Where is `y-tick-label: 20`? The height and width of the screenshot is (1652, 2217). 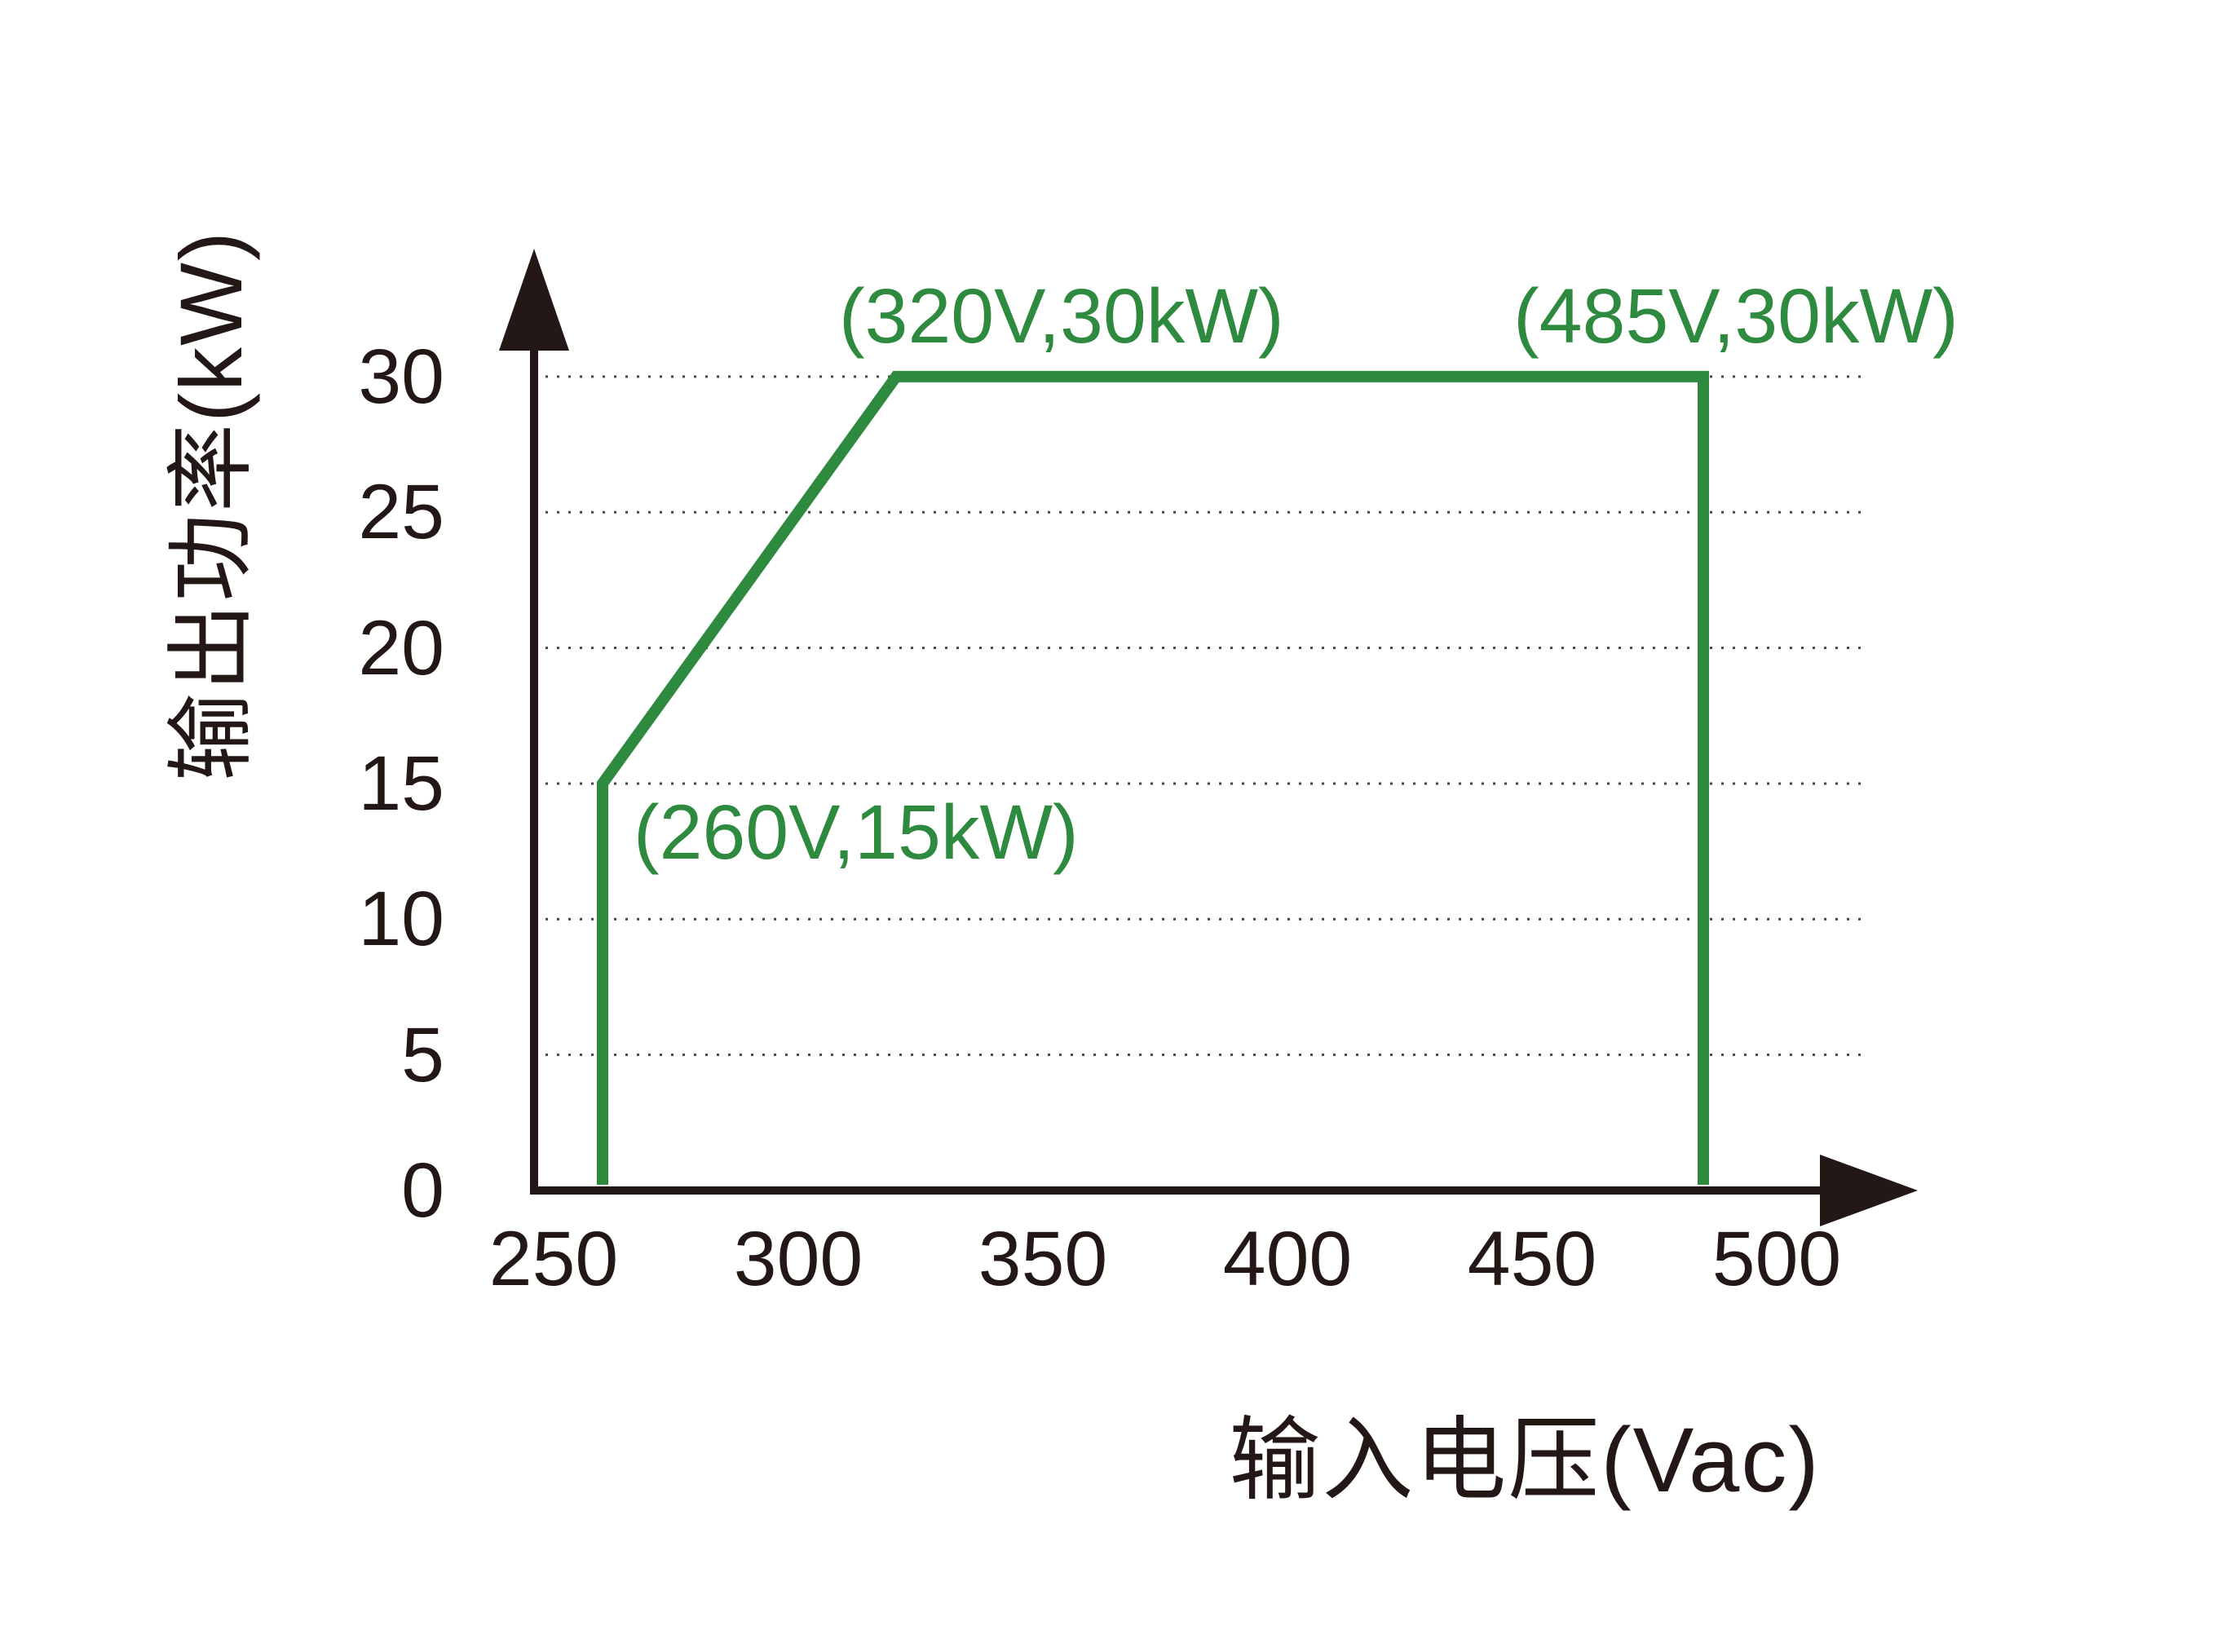 y-tick-label: 20 is located at coordinates (401, 647).